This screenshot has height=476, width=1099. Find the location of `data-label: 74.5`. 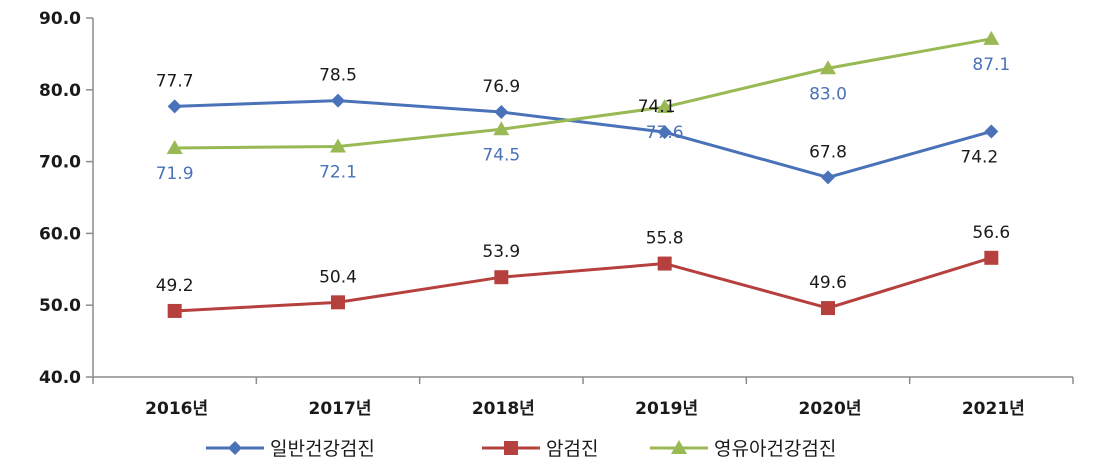

data-label: 74.5 is located at coordinates (501, 155).